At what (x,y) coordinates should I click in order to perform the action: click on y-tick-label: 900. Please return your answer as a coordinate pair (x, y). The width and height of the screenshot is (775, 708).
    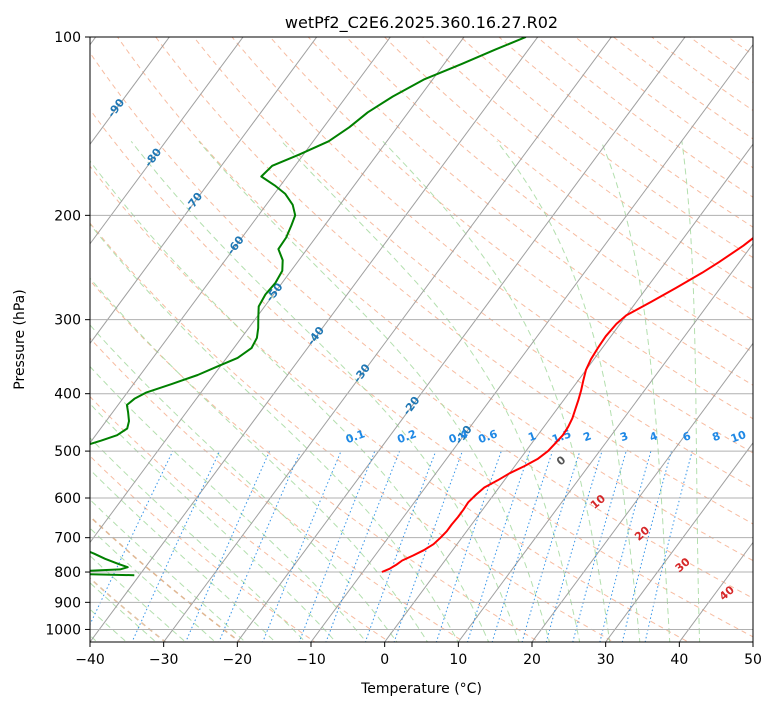
    Looking at the image, I should click on (67, 603).